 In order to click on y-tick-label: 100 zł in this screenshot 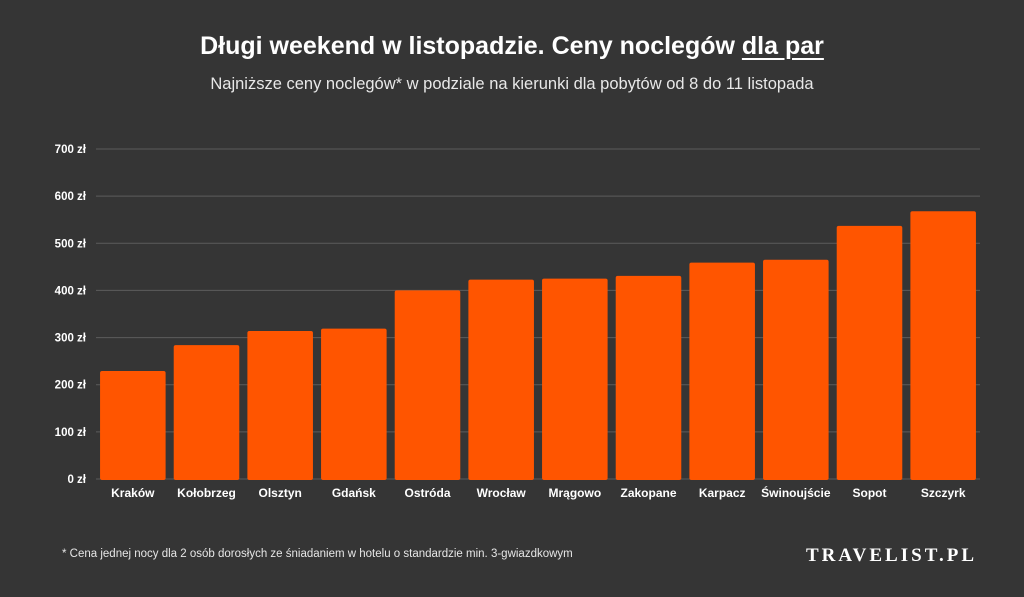, I will do `click(71, 433)`.